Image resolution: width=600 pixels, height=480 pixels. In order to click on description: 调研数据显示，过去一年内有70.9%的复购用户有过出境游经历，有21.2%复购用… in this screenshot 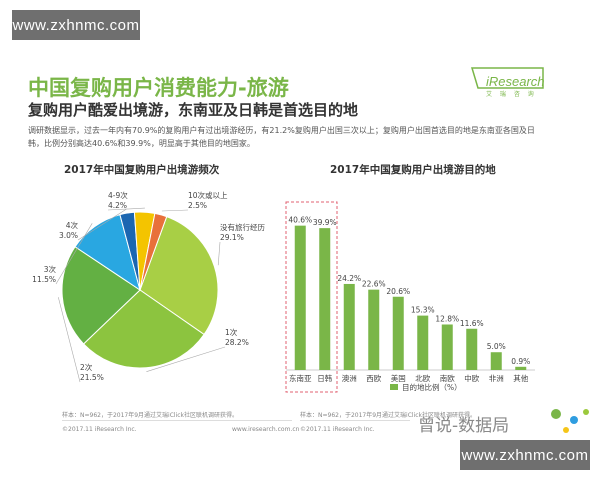, I will do `click(281, 137)`.